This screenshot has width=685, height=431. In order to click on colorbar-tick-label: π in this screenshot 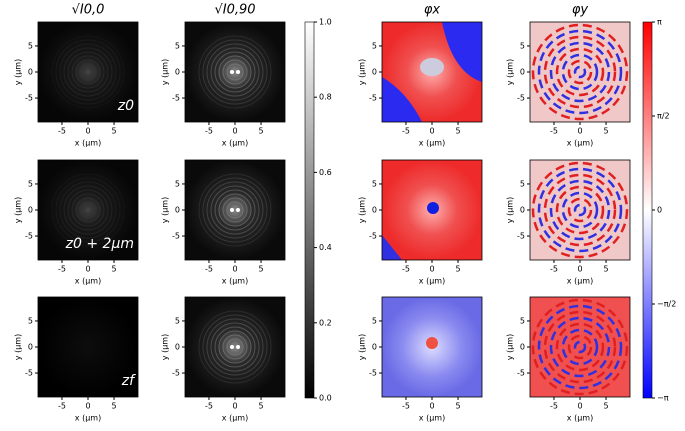, I will do `click(659, 22)`.